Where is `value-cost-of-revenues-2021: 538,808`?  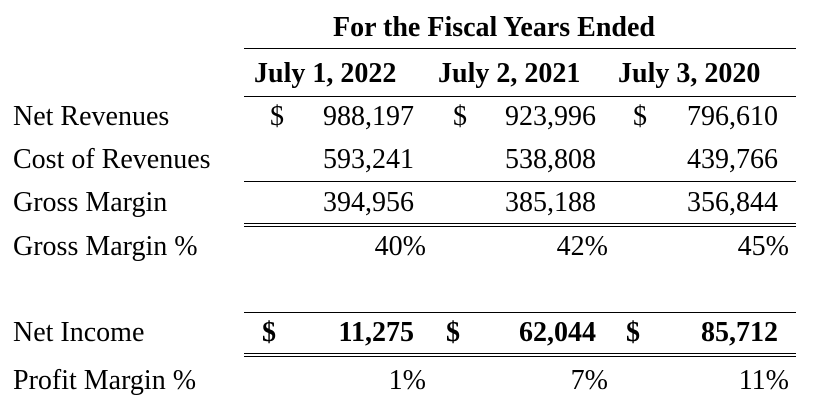
value-cost-of-revenues-2021: 538,808 is located at coordinates (550, 159).